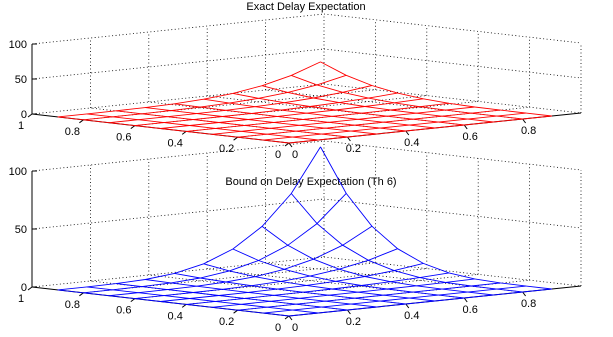  What do you see at coordinates (310, 182) in the screenshot?
I see `bottom-plot-title: Bound on Delay Expectation (Th 6)` at bounding box center [310, 182].